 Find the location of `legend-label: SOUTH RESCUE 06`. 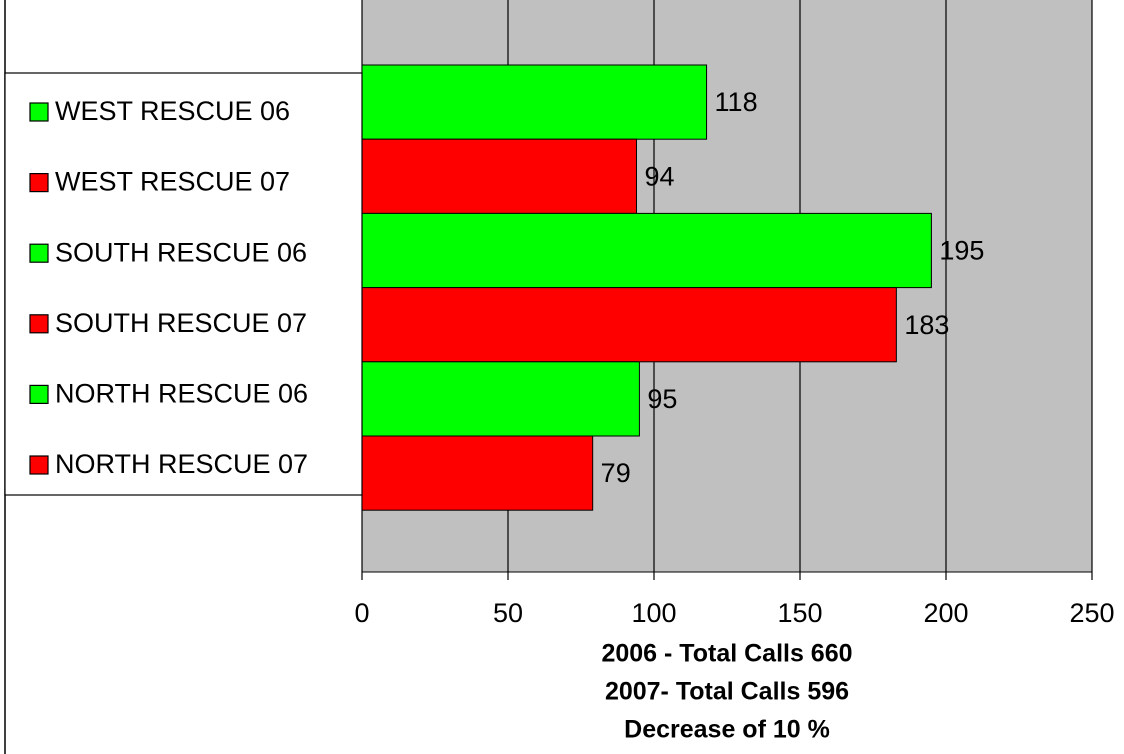

legend-label: SOUTH RESCUE 06 is located at coordinates (181, 252).